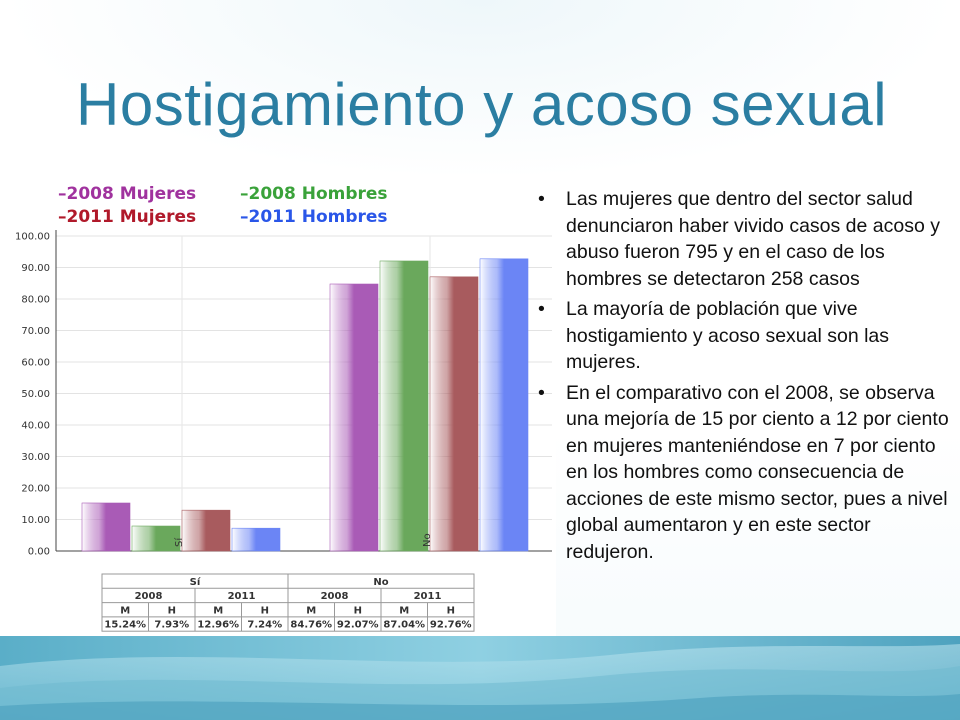 This screenshot has width=960, height=720. What do you see at coordinates (314, 217) in the screenshot?
I see `legend-entry: –2011 Hombres` at bounding box center [314, 217].